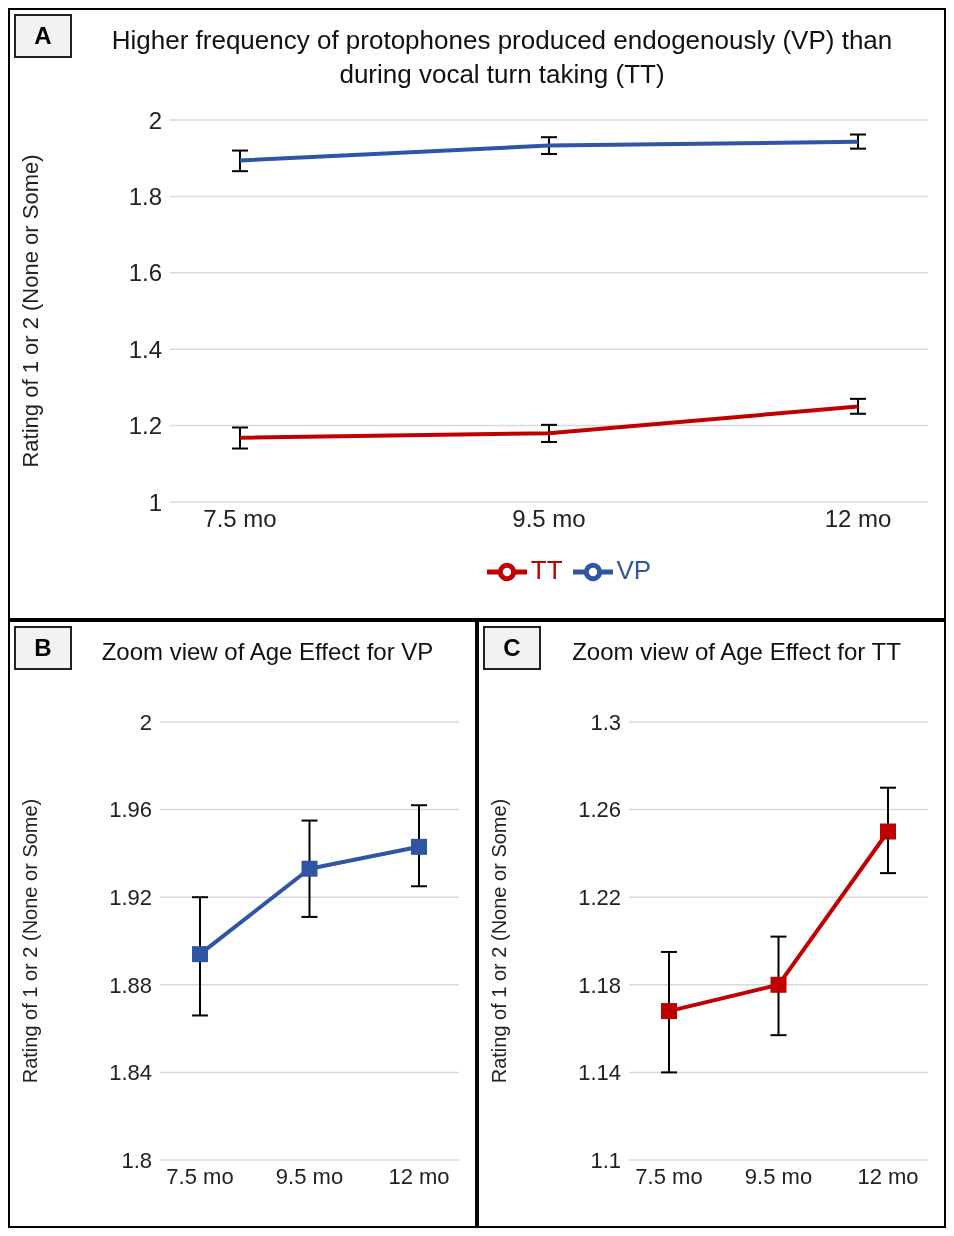 Image resolution: width=954 pixels, height=1236 pixels. I want to click on legend-label: VP, so click(634, 569).